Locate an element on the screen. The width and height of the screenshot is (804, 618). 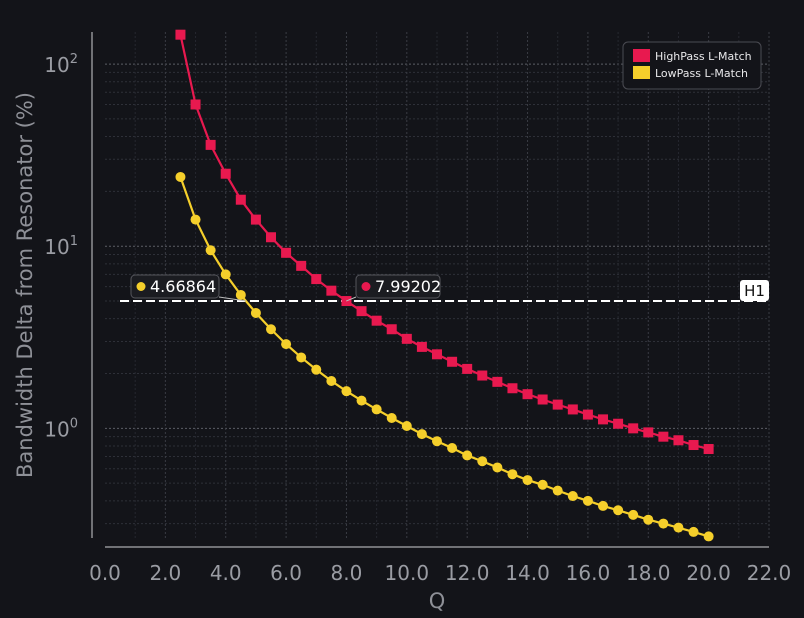
x-tick-label: 6.0 is located at coordinates (286, 573).